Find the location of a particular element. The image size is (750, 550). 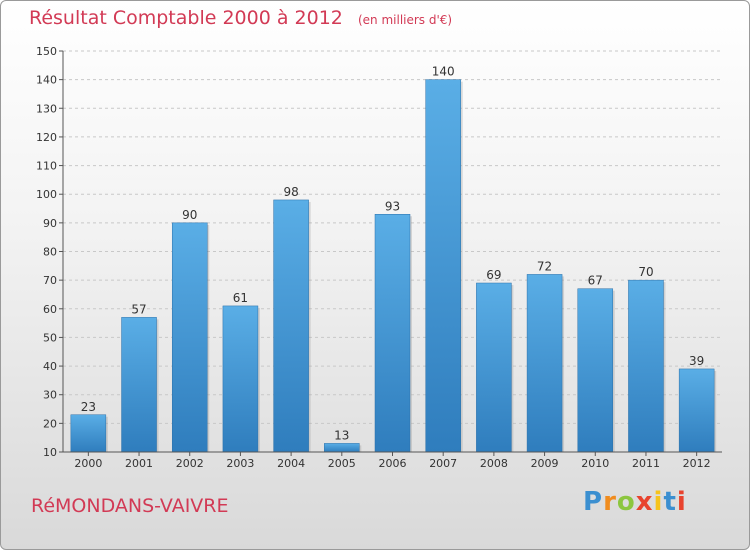

bar-2010 is located at coordinates (595, 370).